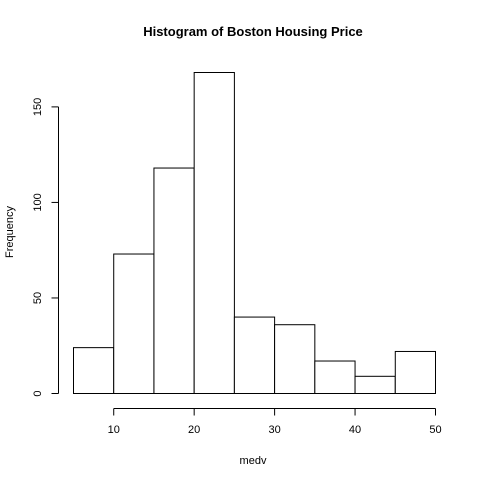 The width and height of the screenshot is (480, 480). I want to click on x-axis-label: medv, so click(253, 461).